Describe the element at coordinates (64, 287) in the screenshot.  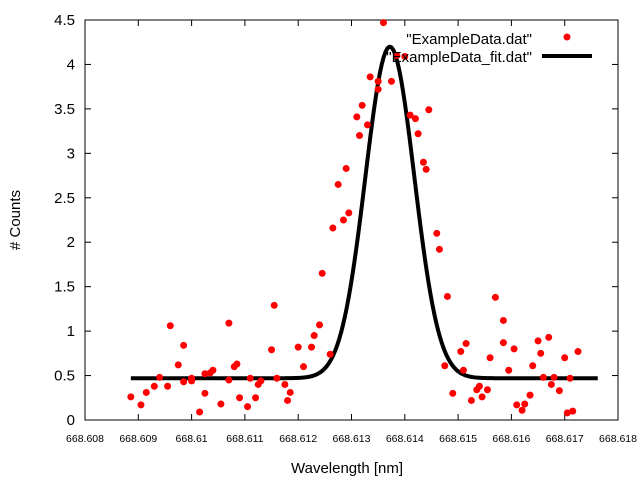
I see `y-tick-label: 1.5` at that location.